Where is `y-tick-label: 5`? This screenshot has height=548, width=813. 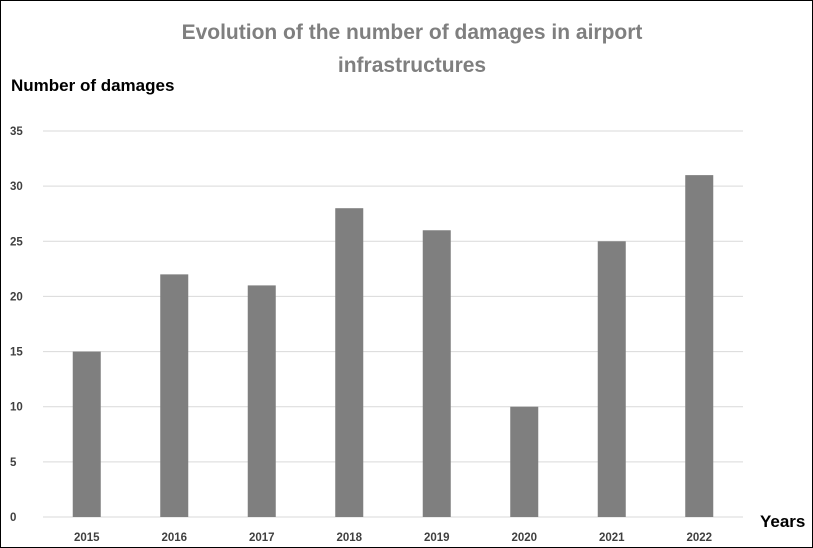 y-tick-label: 5 is located at coordinates (13, 463).